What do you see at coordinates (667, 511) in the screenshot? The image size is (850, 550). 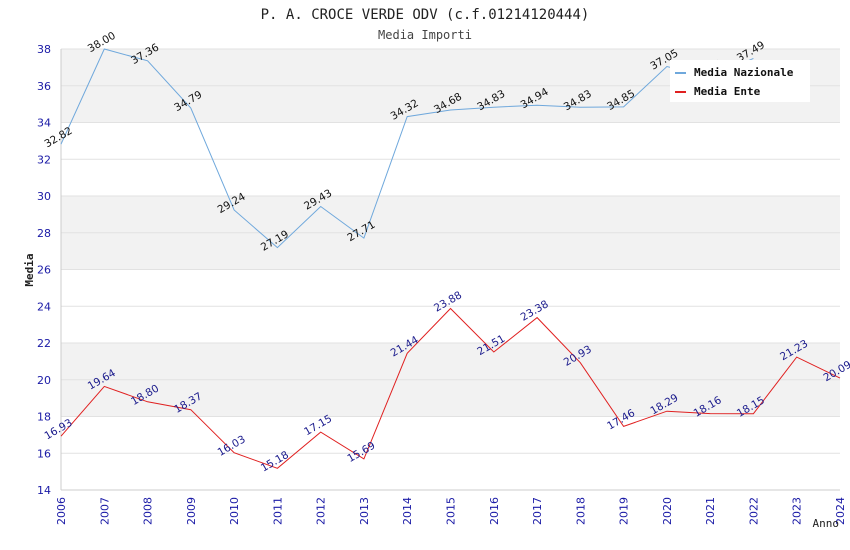 I see `x-tick-label: 2020` at bounding box center [667, 511].